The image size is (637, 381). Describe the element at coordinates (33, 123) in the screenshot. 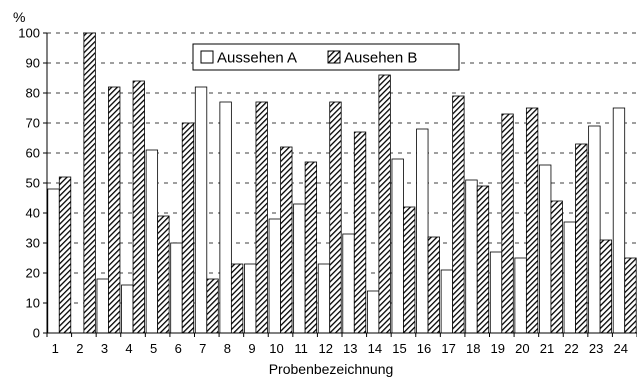

I see `y-tick-label: 70` at that location.